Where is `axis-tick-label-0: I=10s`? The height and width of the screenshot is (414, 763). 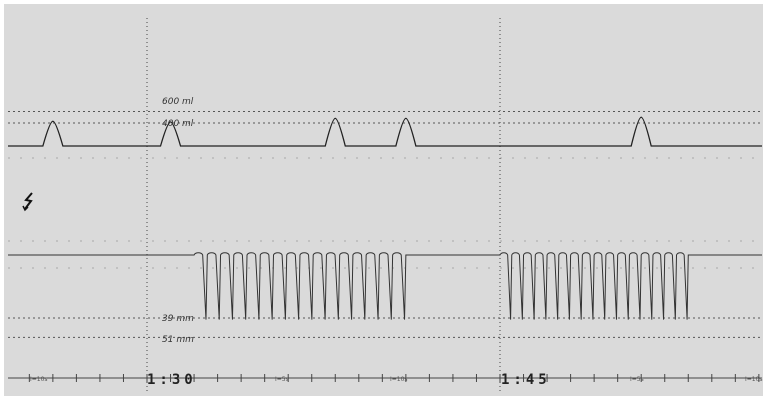 axis-tick-label-0: I=10s is located at coordinates (39, 379).